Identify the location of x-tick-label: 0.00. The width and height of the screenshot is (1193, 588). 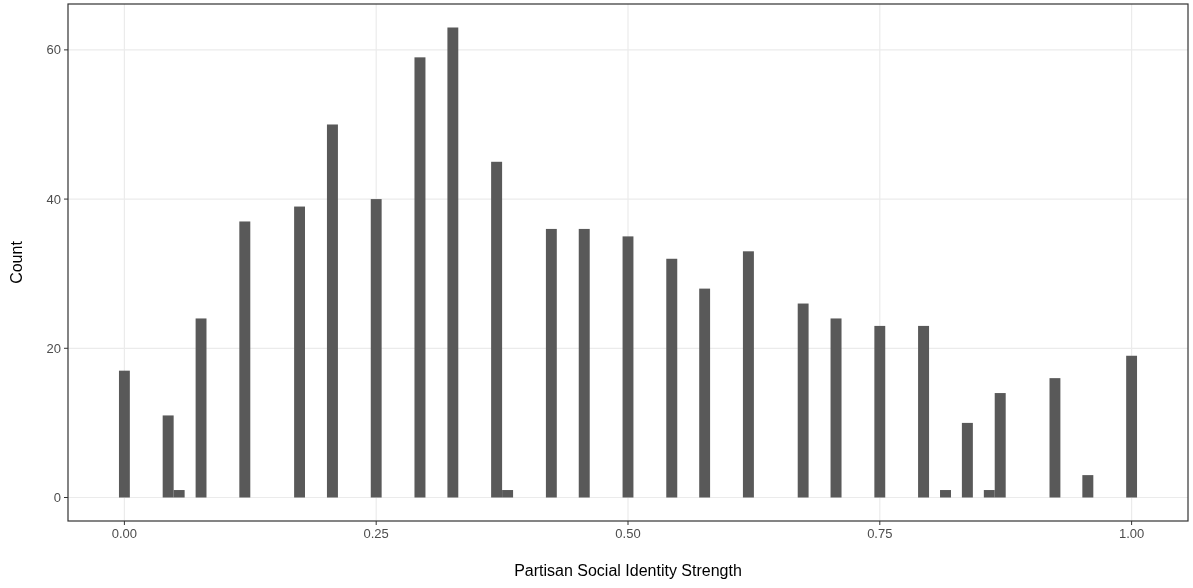
(124, 533).